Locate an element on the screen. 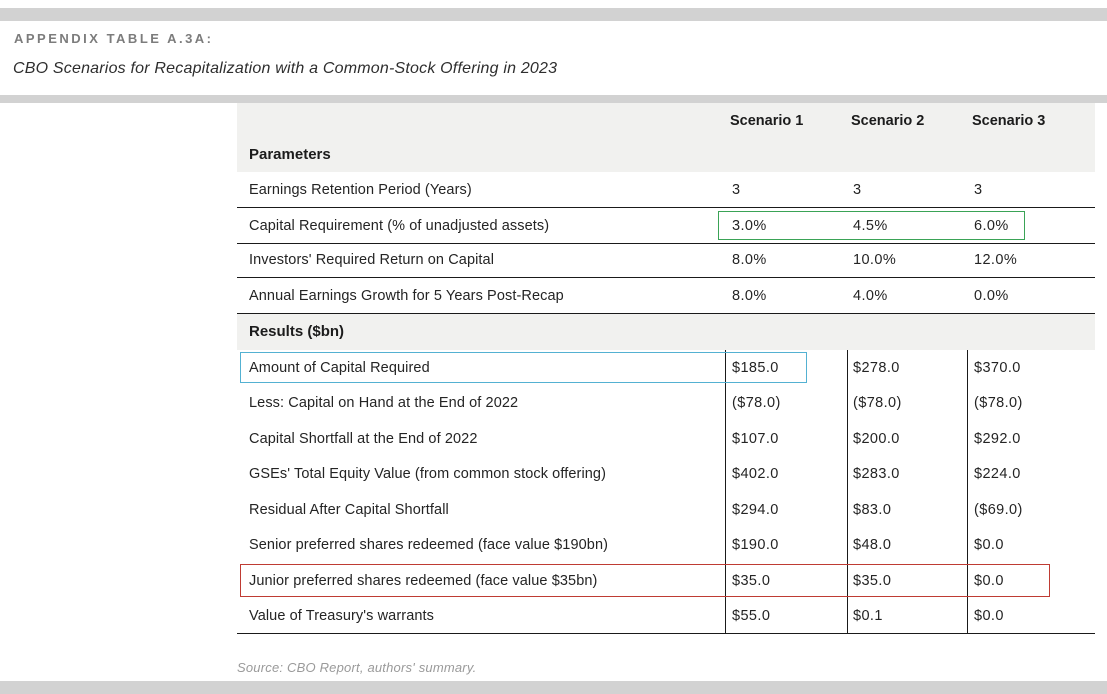 The image size is (1107, 694). column-header-scenario-2: Scenario 2 is located at coordinates (888, 121).